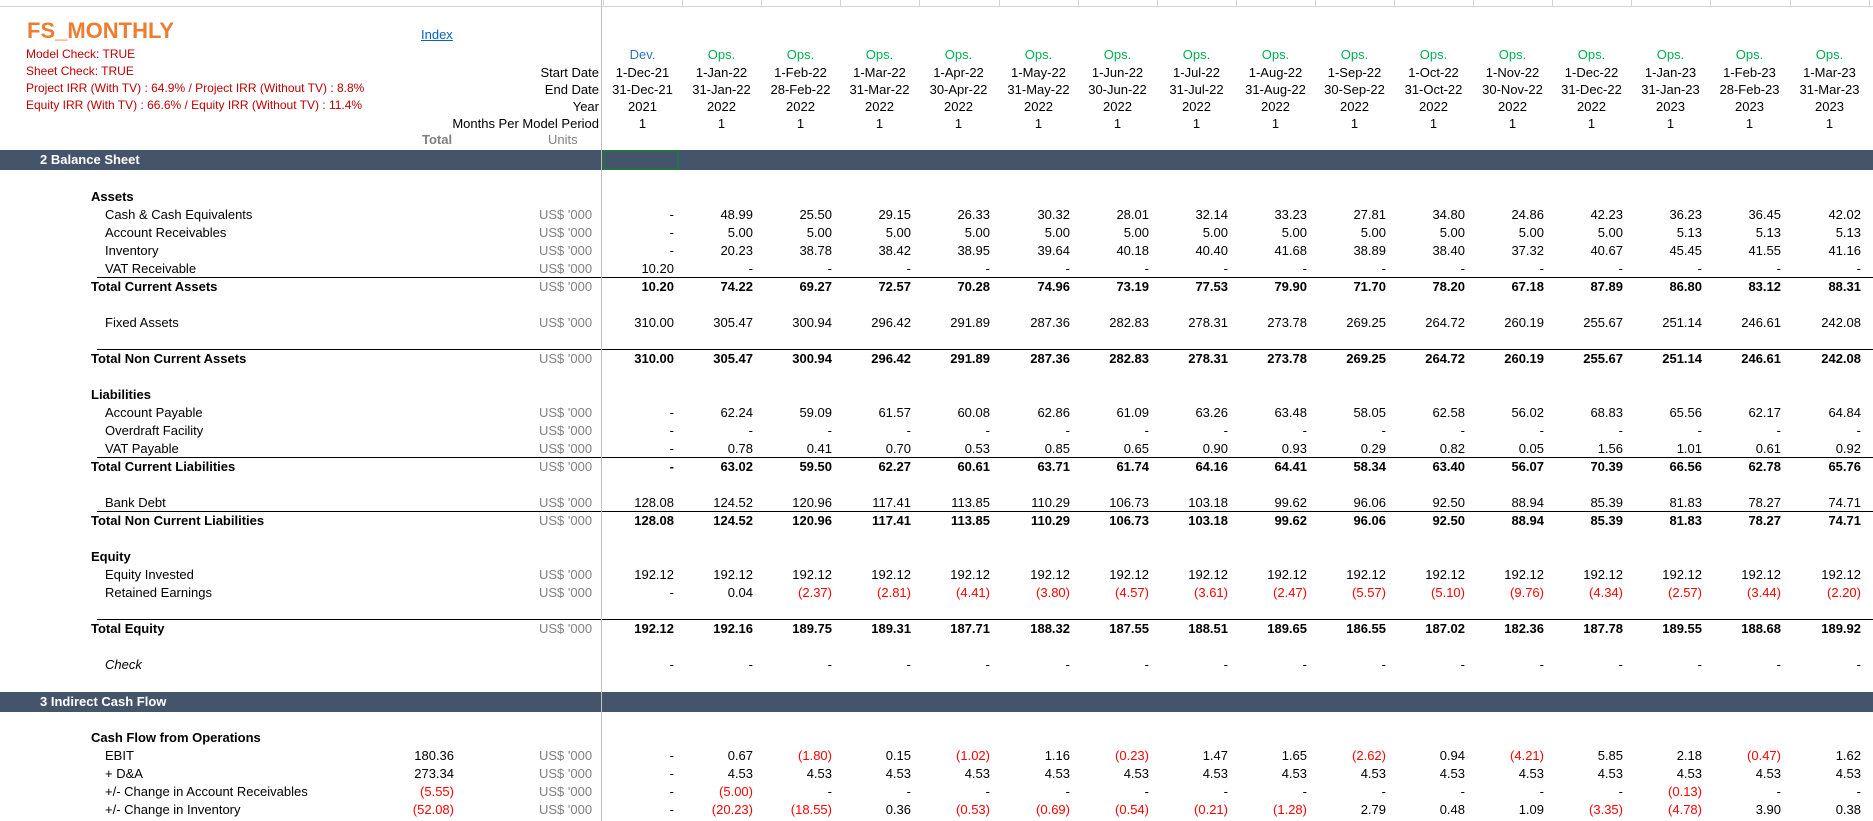 This screenshot has width=1873, height=821. What do you see at coordinates (1685, 791) in the screenshot?
I see `value-cell: (0.13)` at bounding box center [1685, 791].